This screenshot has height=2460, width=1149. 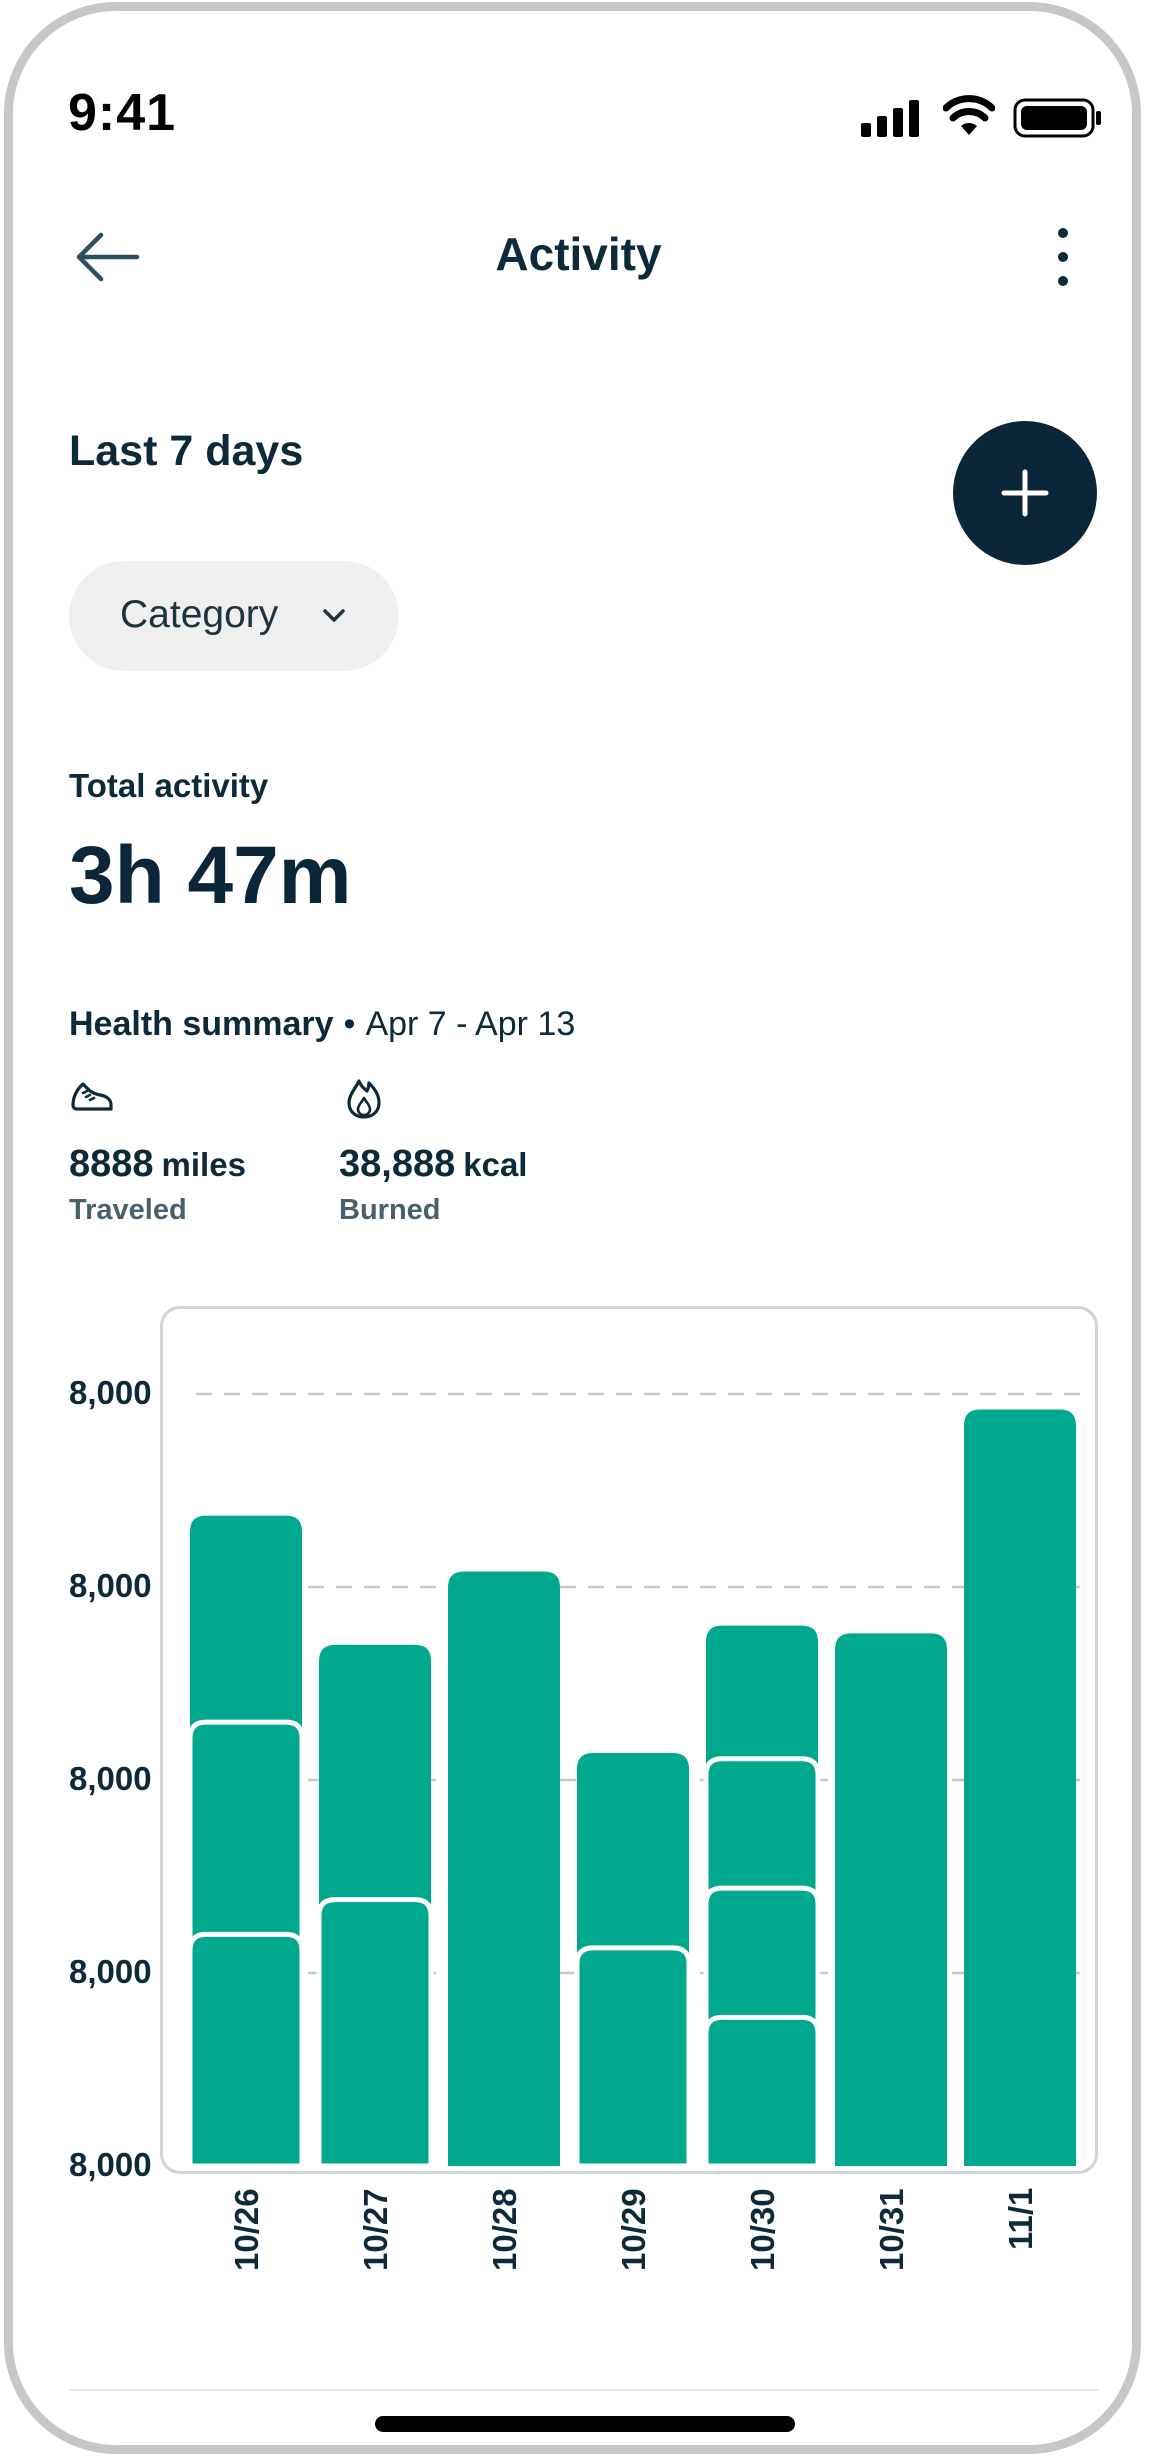 What do you see at coordinates (890, 118) in the screenshot?
I see `cellular-signal-icon` at bounding box center [890, 118].